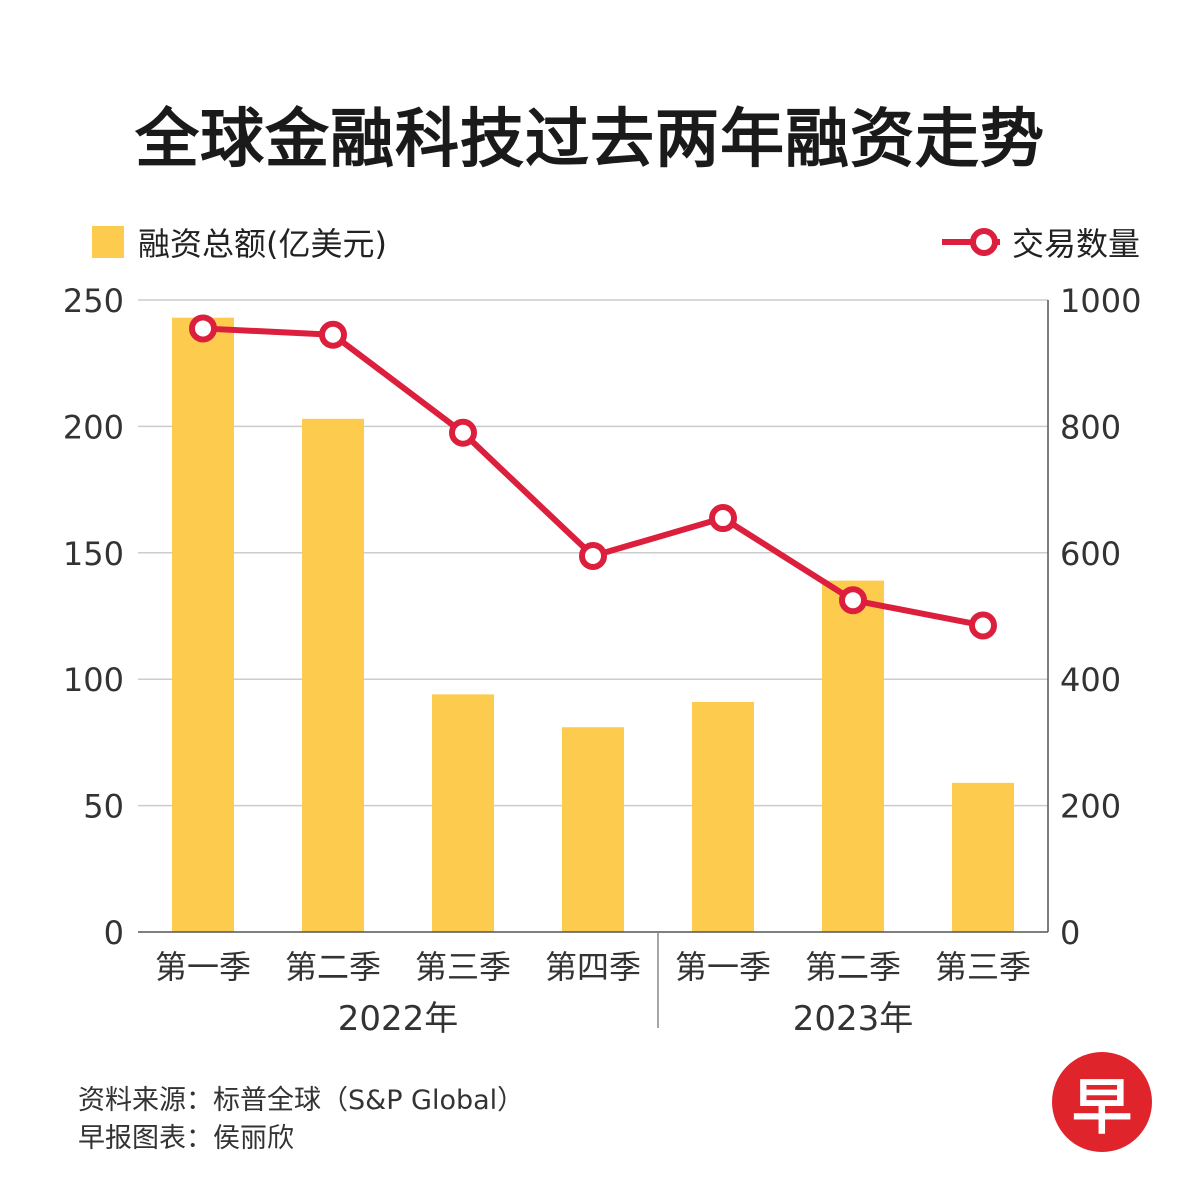 The height and width of the screenshot is (1200, 1200). Describe the element at coordinates (1100, 301) in the screenshot. I see `y-right-tick-label: 1000` at that location.